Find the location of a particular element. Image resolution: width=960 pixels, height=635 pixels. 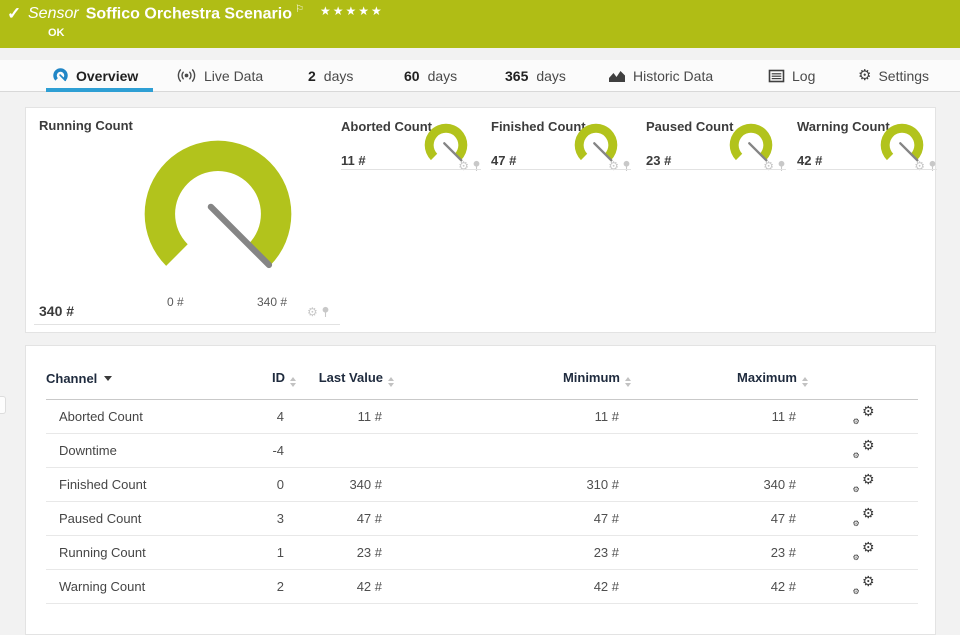

column-header-channel: Channel is located at coordinates (148, 385).